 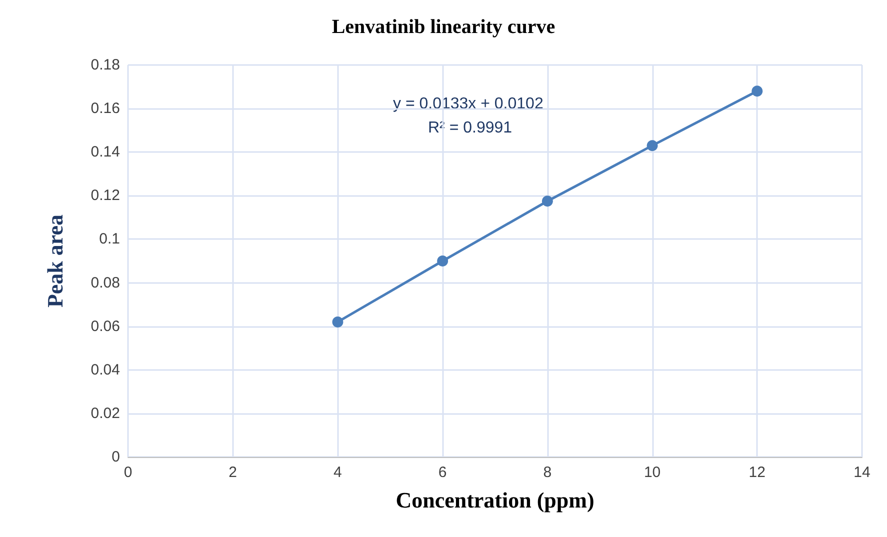 What do you see at coordinates (105, 413) in the screenshot?
I see `y-tick-label: 0.02` at bounding box center [105, 413].